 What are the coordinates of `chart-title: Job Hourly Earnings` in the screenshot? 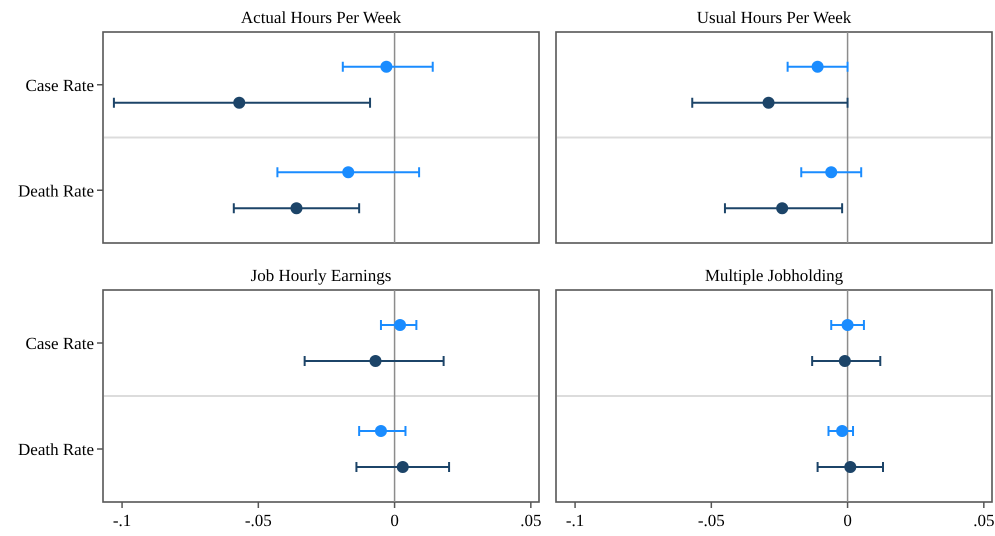 It's located at (321, 275).